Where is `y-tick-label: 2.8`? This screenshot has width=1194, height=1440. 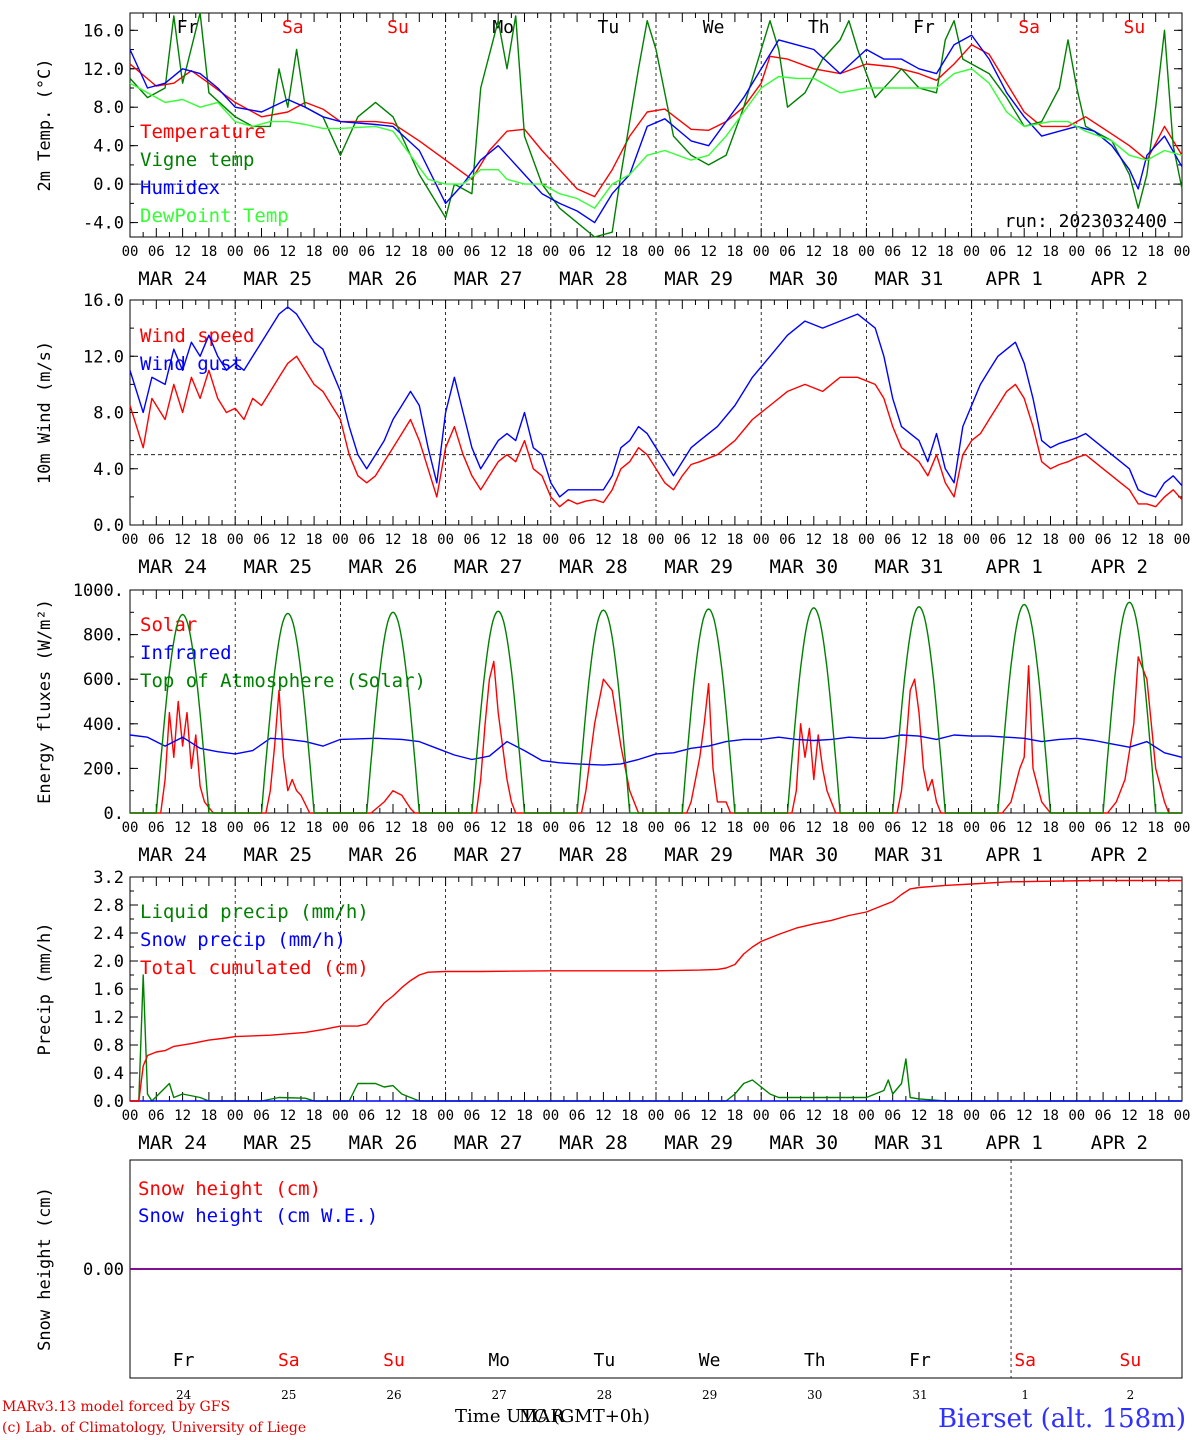 y-tick-label: 2.8 is located at coordinates (108, 906).